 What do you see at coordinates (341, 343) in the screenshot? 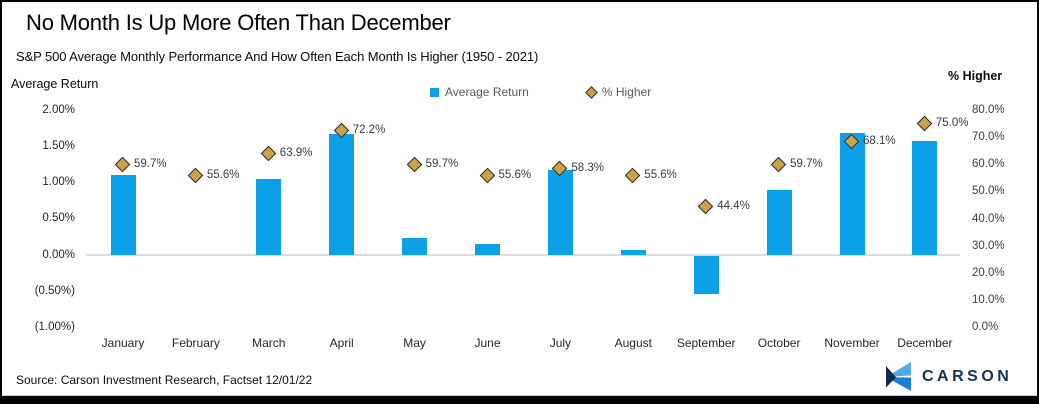
I see `month-label: April` at bounding box center [341, 343].